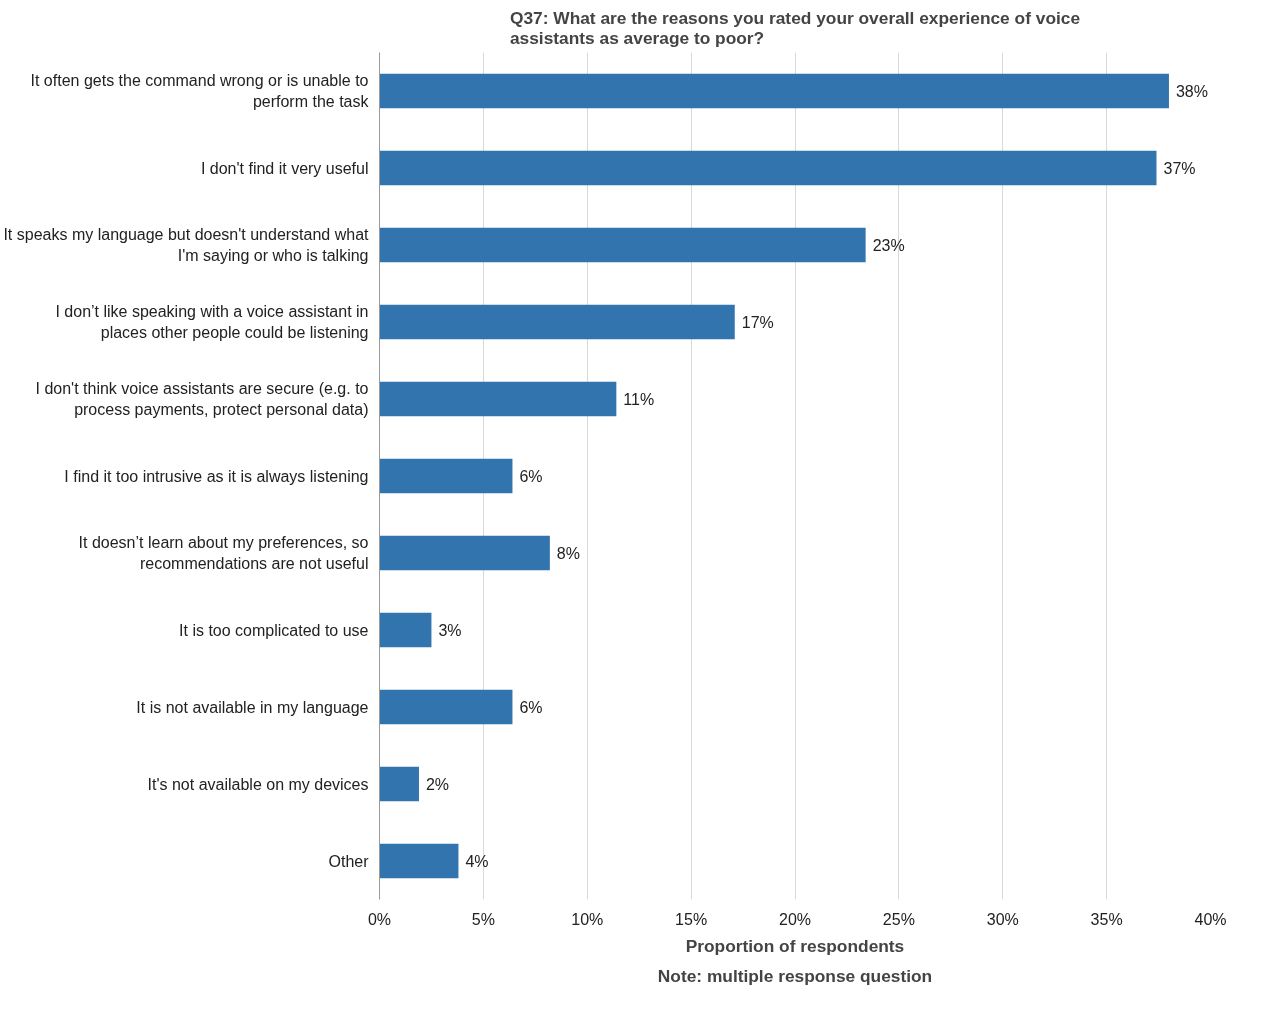 This screenshot has height=1009, width=1267. I want to click on y-tick-label: I don't think voice assistants are secure (e.g. to process payments, protect personal data), so click(202, 399).